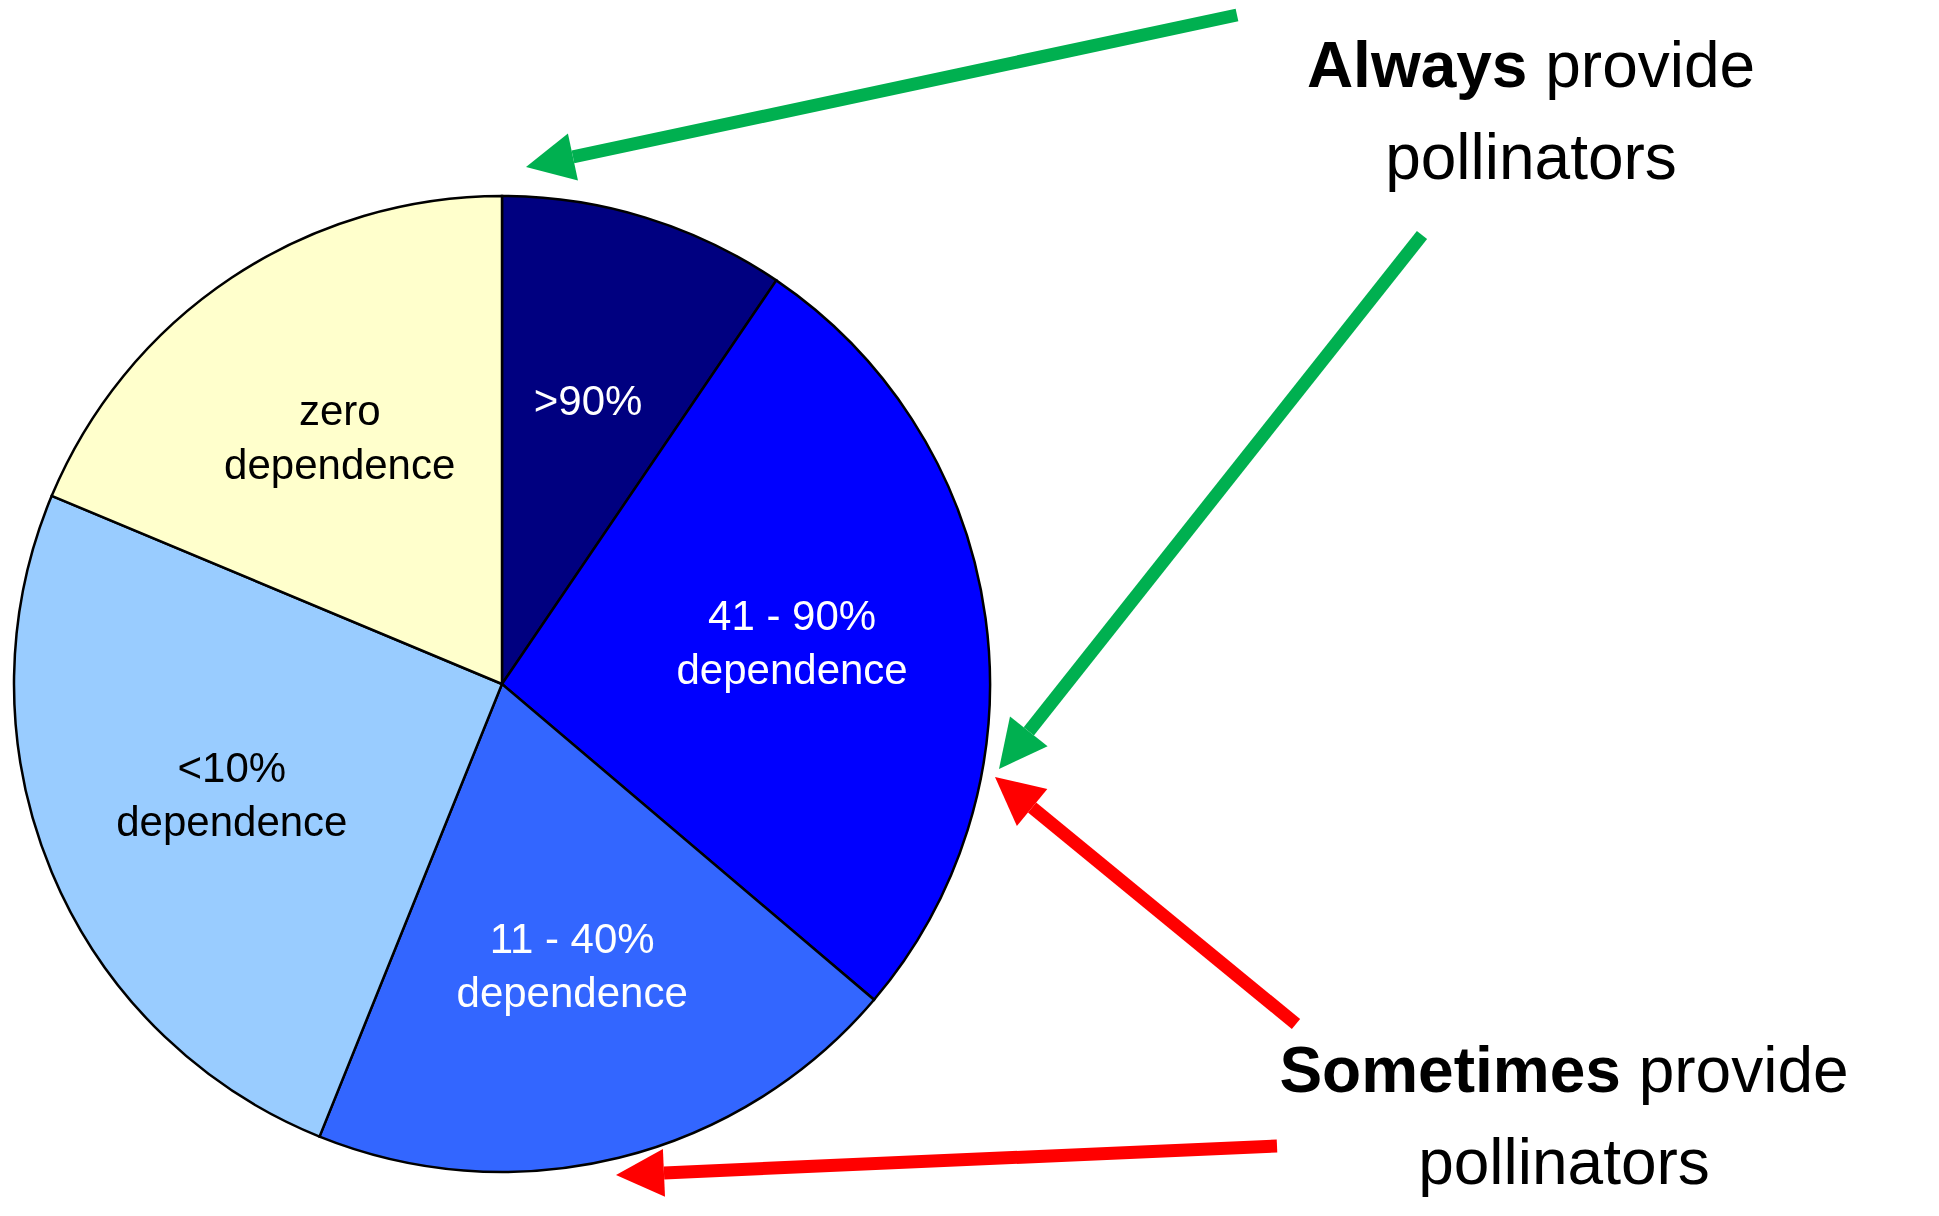  I want to click on text: Sometimes provide pollinators, so click(1564, 1115).